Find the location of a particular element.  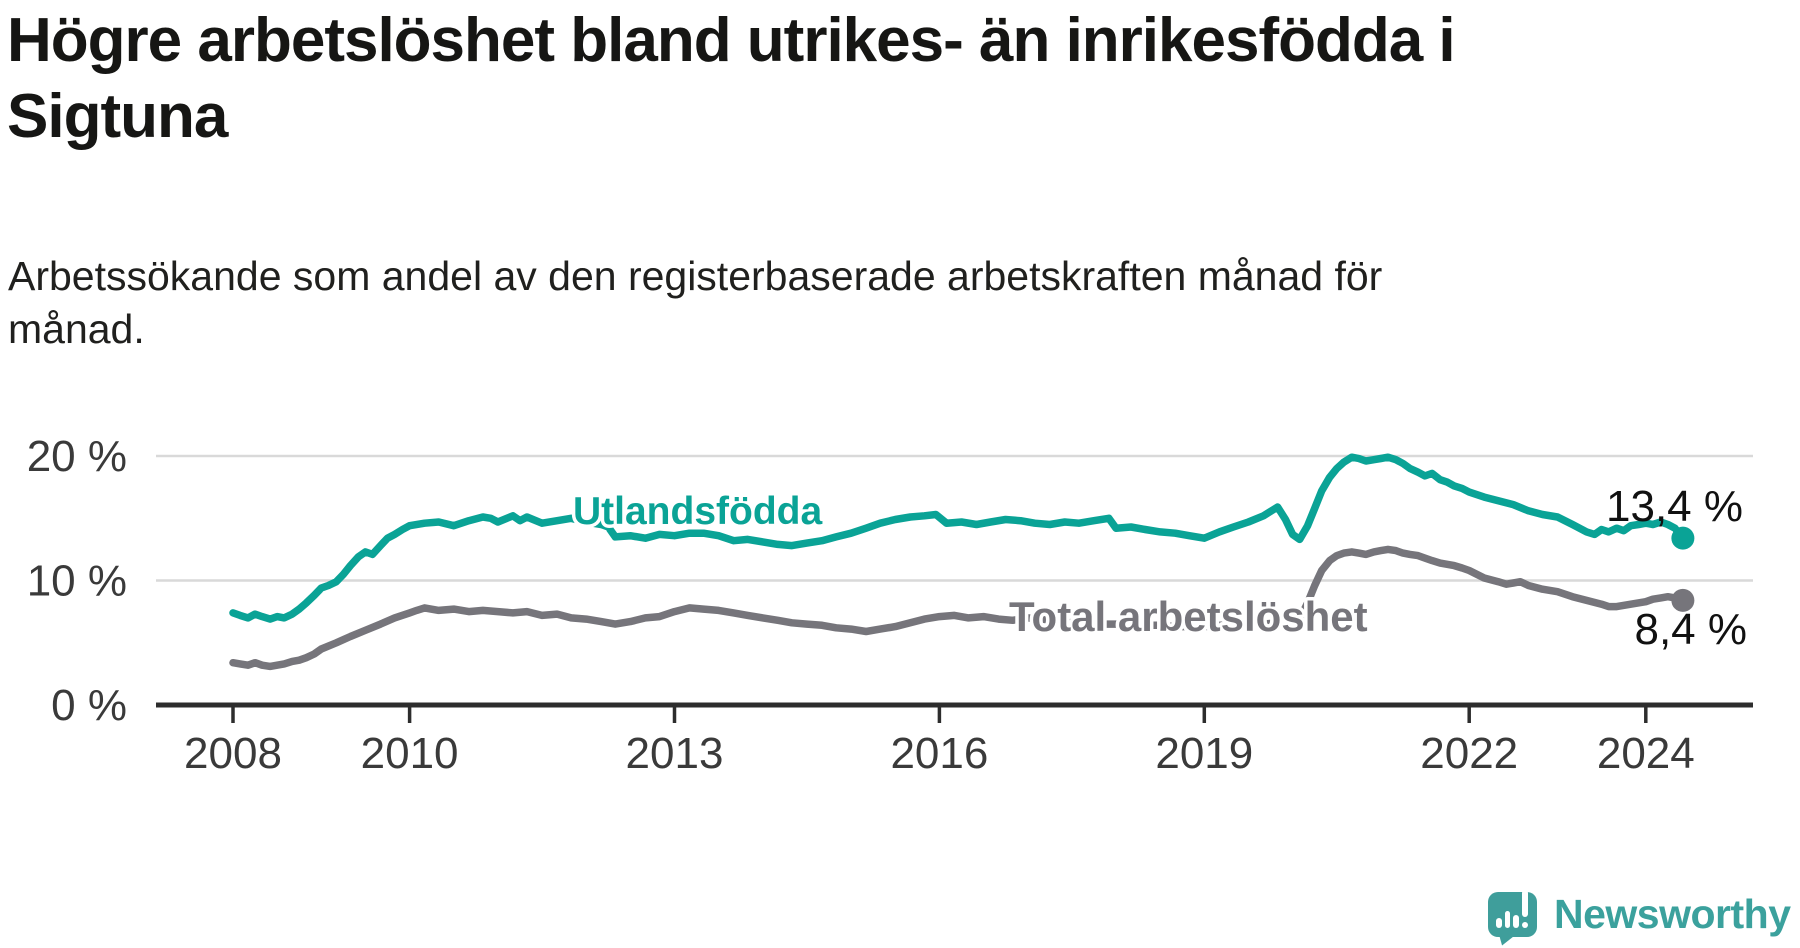

y-tick-label-0: 0 % is located at coordinates (89, 705).